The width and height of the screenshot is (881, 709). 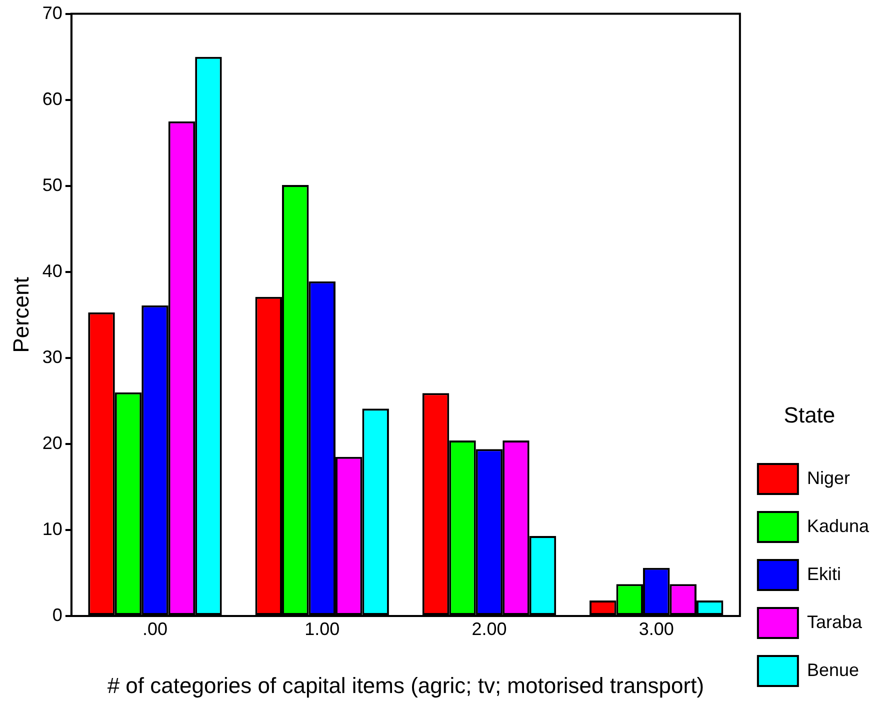 What do you see at coordinates (52, 270) in the screenshot?
I see `y-tick-label: 40` at bounding box center [52, 270].